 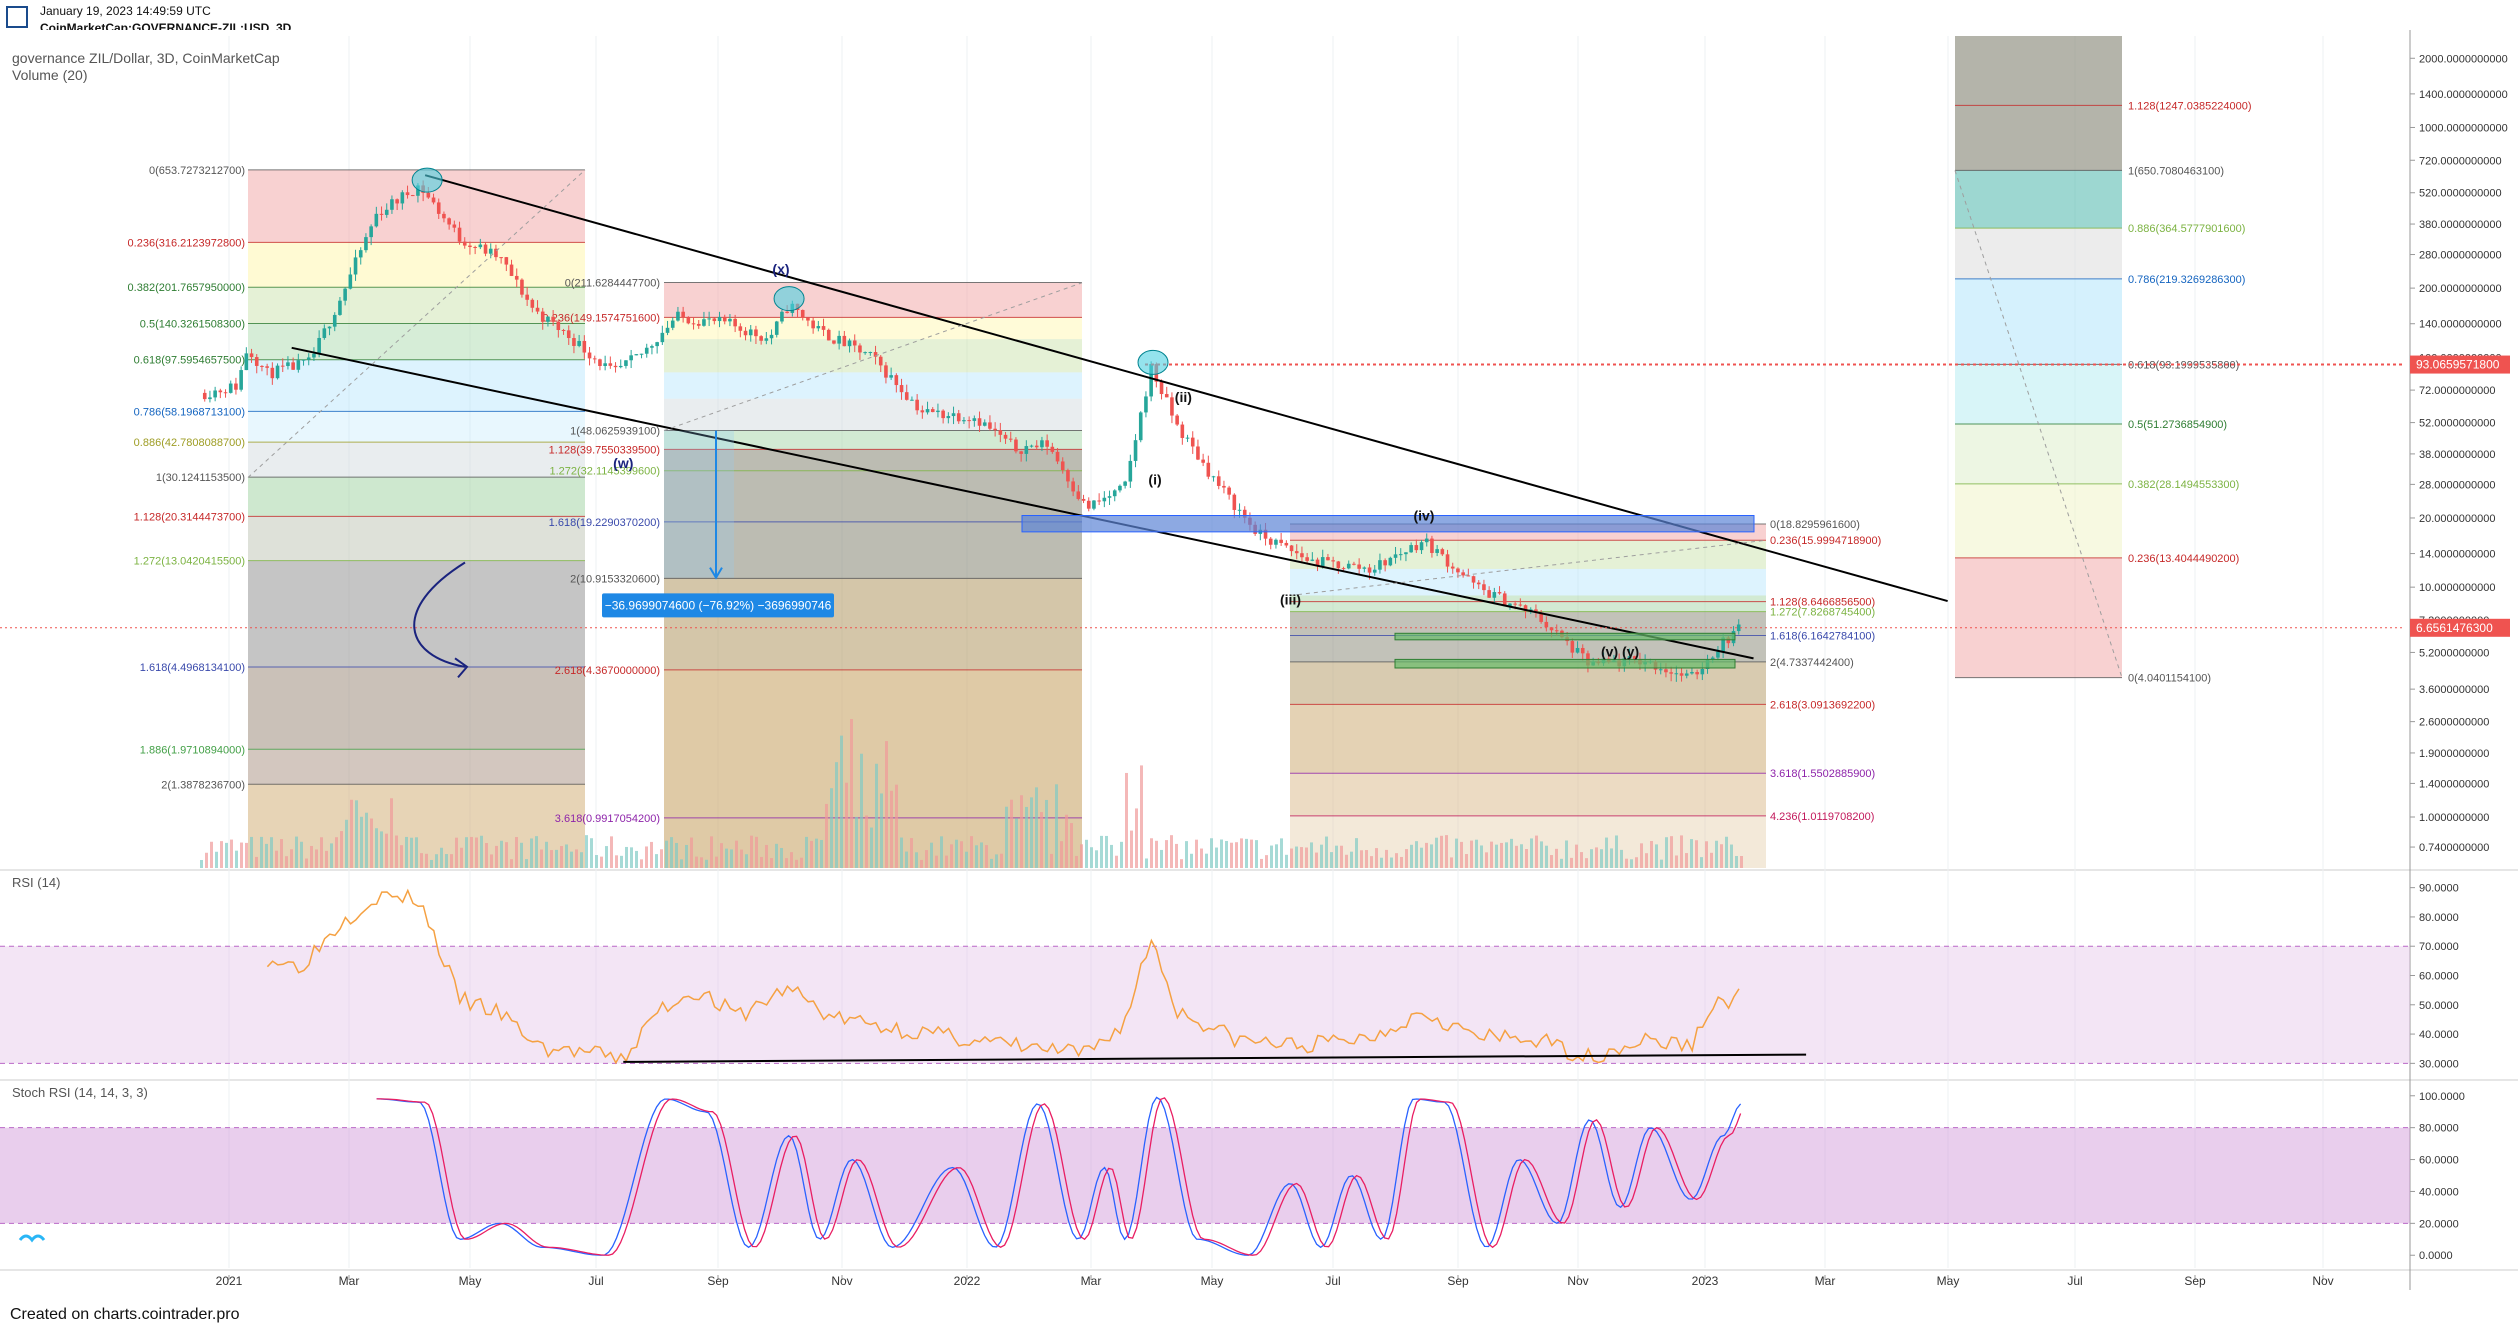 I want to click on measure-label-box, so click(x=718, y=605).